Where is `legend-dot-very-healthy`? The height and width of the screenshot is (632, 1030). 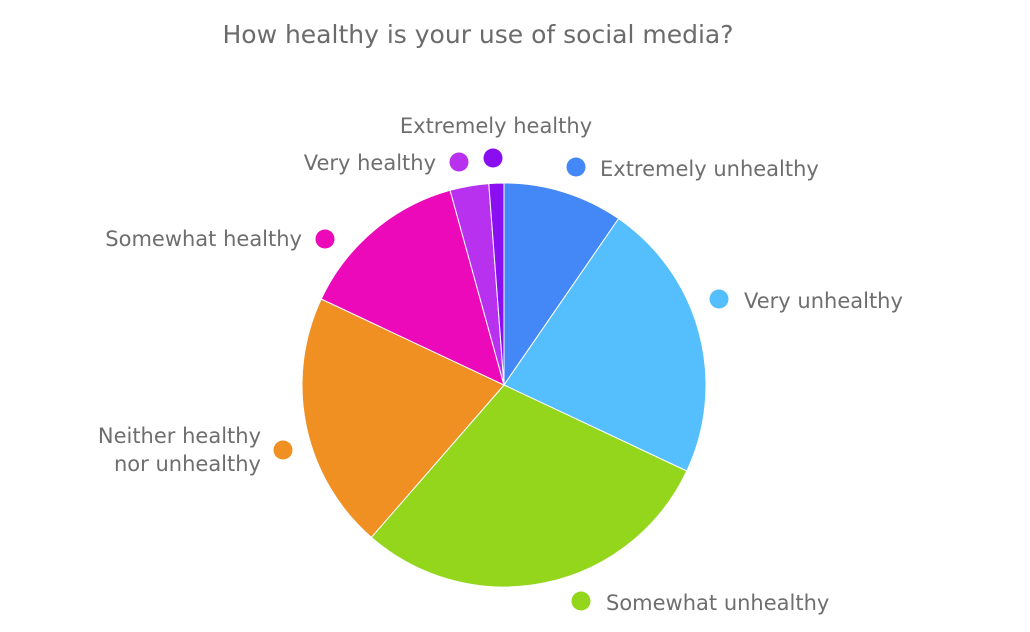
legend-dot-very-healthy is located at coordinates (459, 162).